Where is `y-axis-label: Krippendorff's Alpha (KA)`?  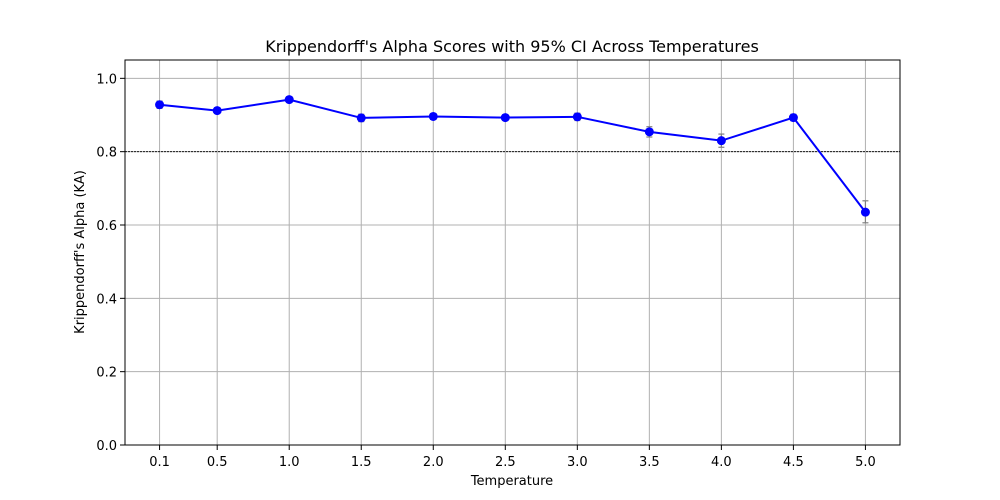 y-axis-label: Krippendorff's Alpha (KA) is located at coordinates (80, 252).